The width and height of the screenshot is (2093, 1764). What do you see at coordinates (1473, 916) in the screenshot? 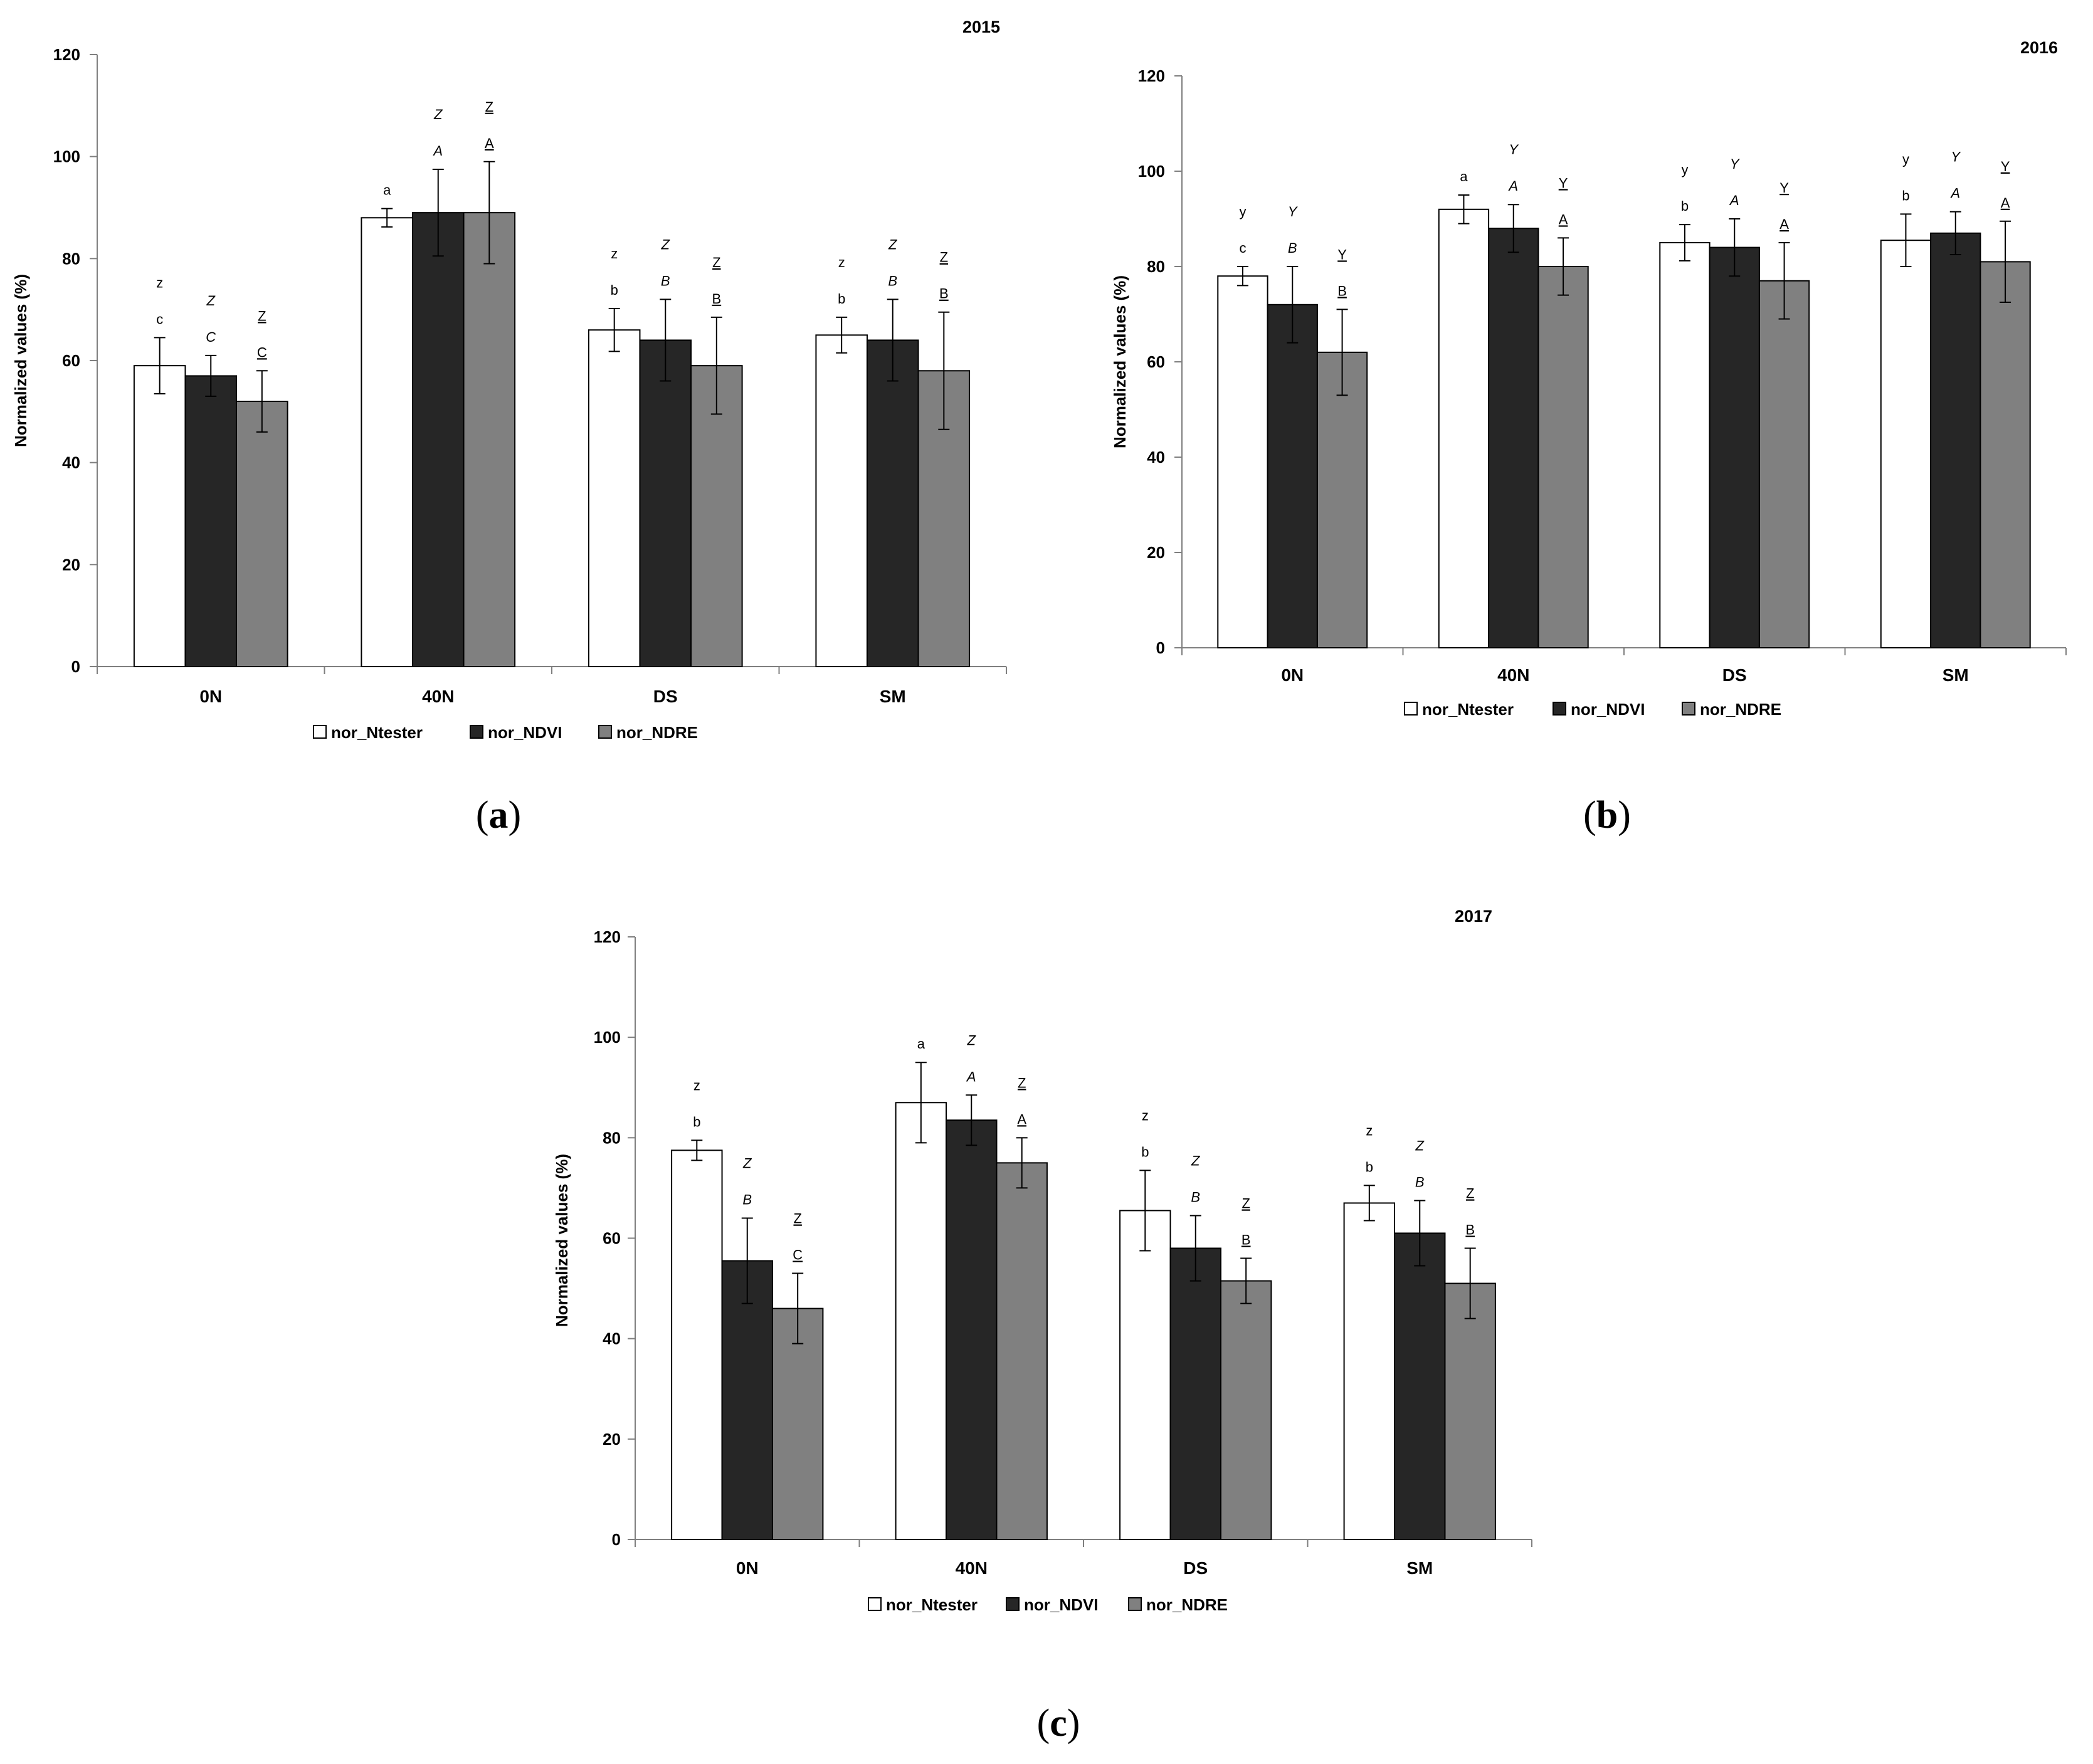
I see `chart-title: 2017` at bounding box center [1473, 916].